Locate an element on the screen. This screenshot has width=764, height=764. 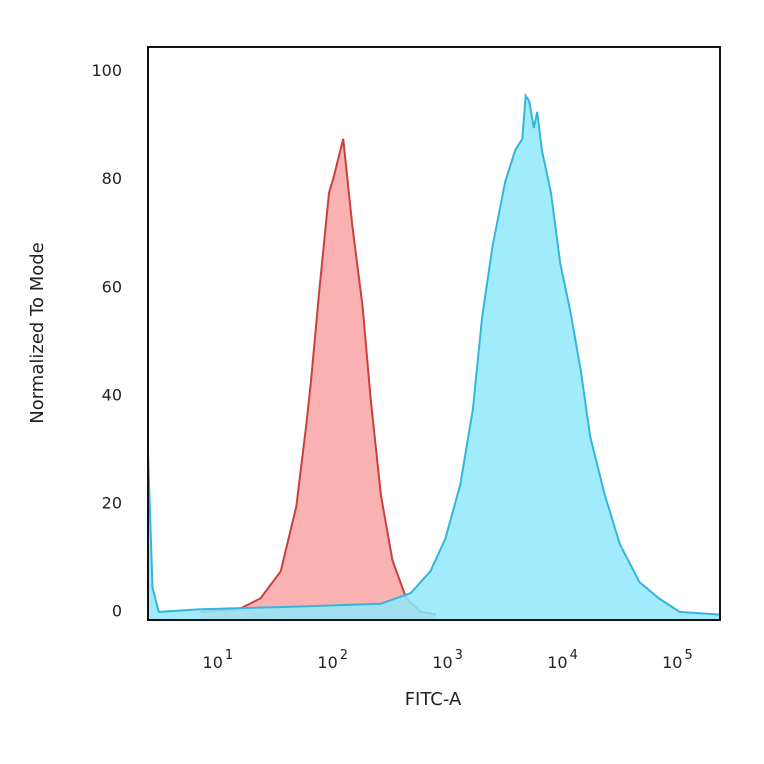
x-tick-exponent: 1 is located at coordinates (229, 655).